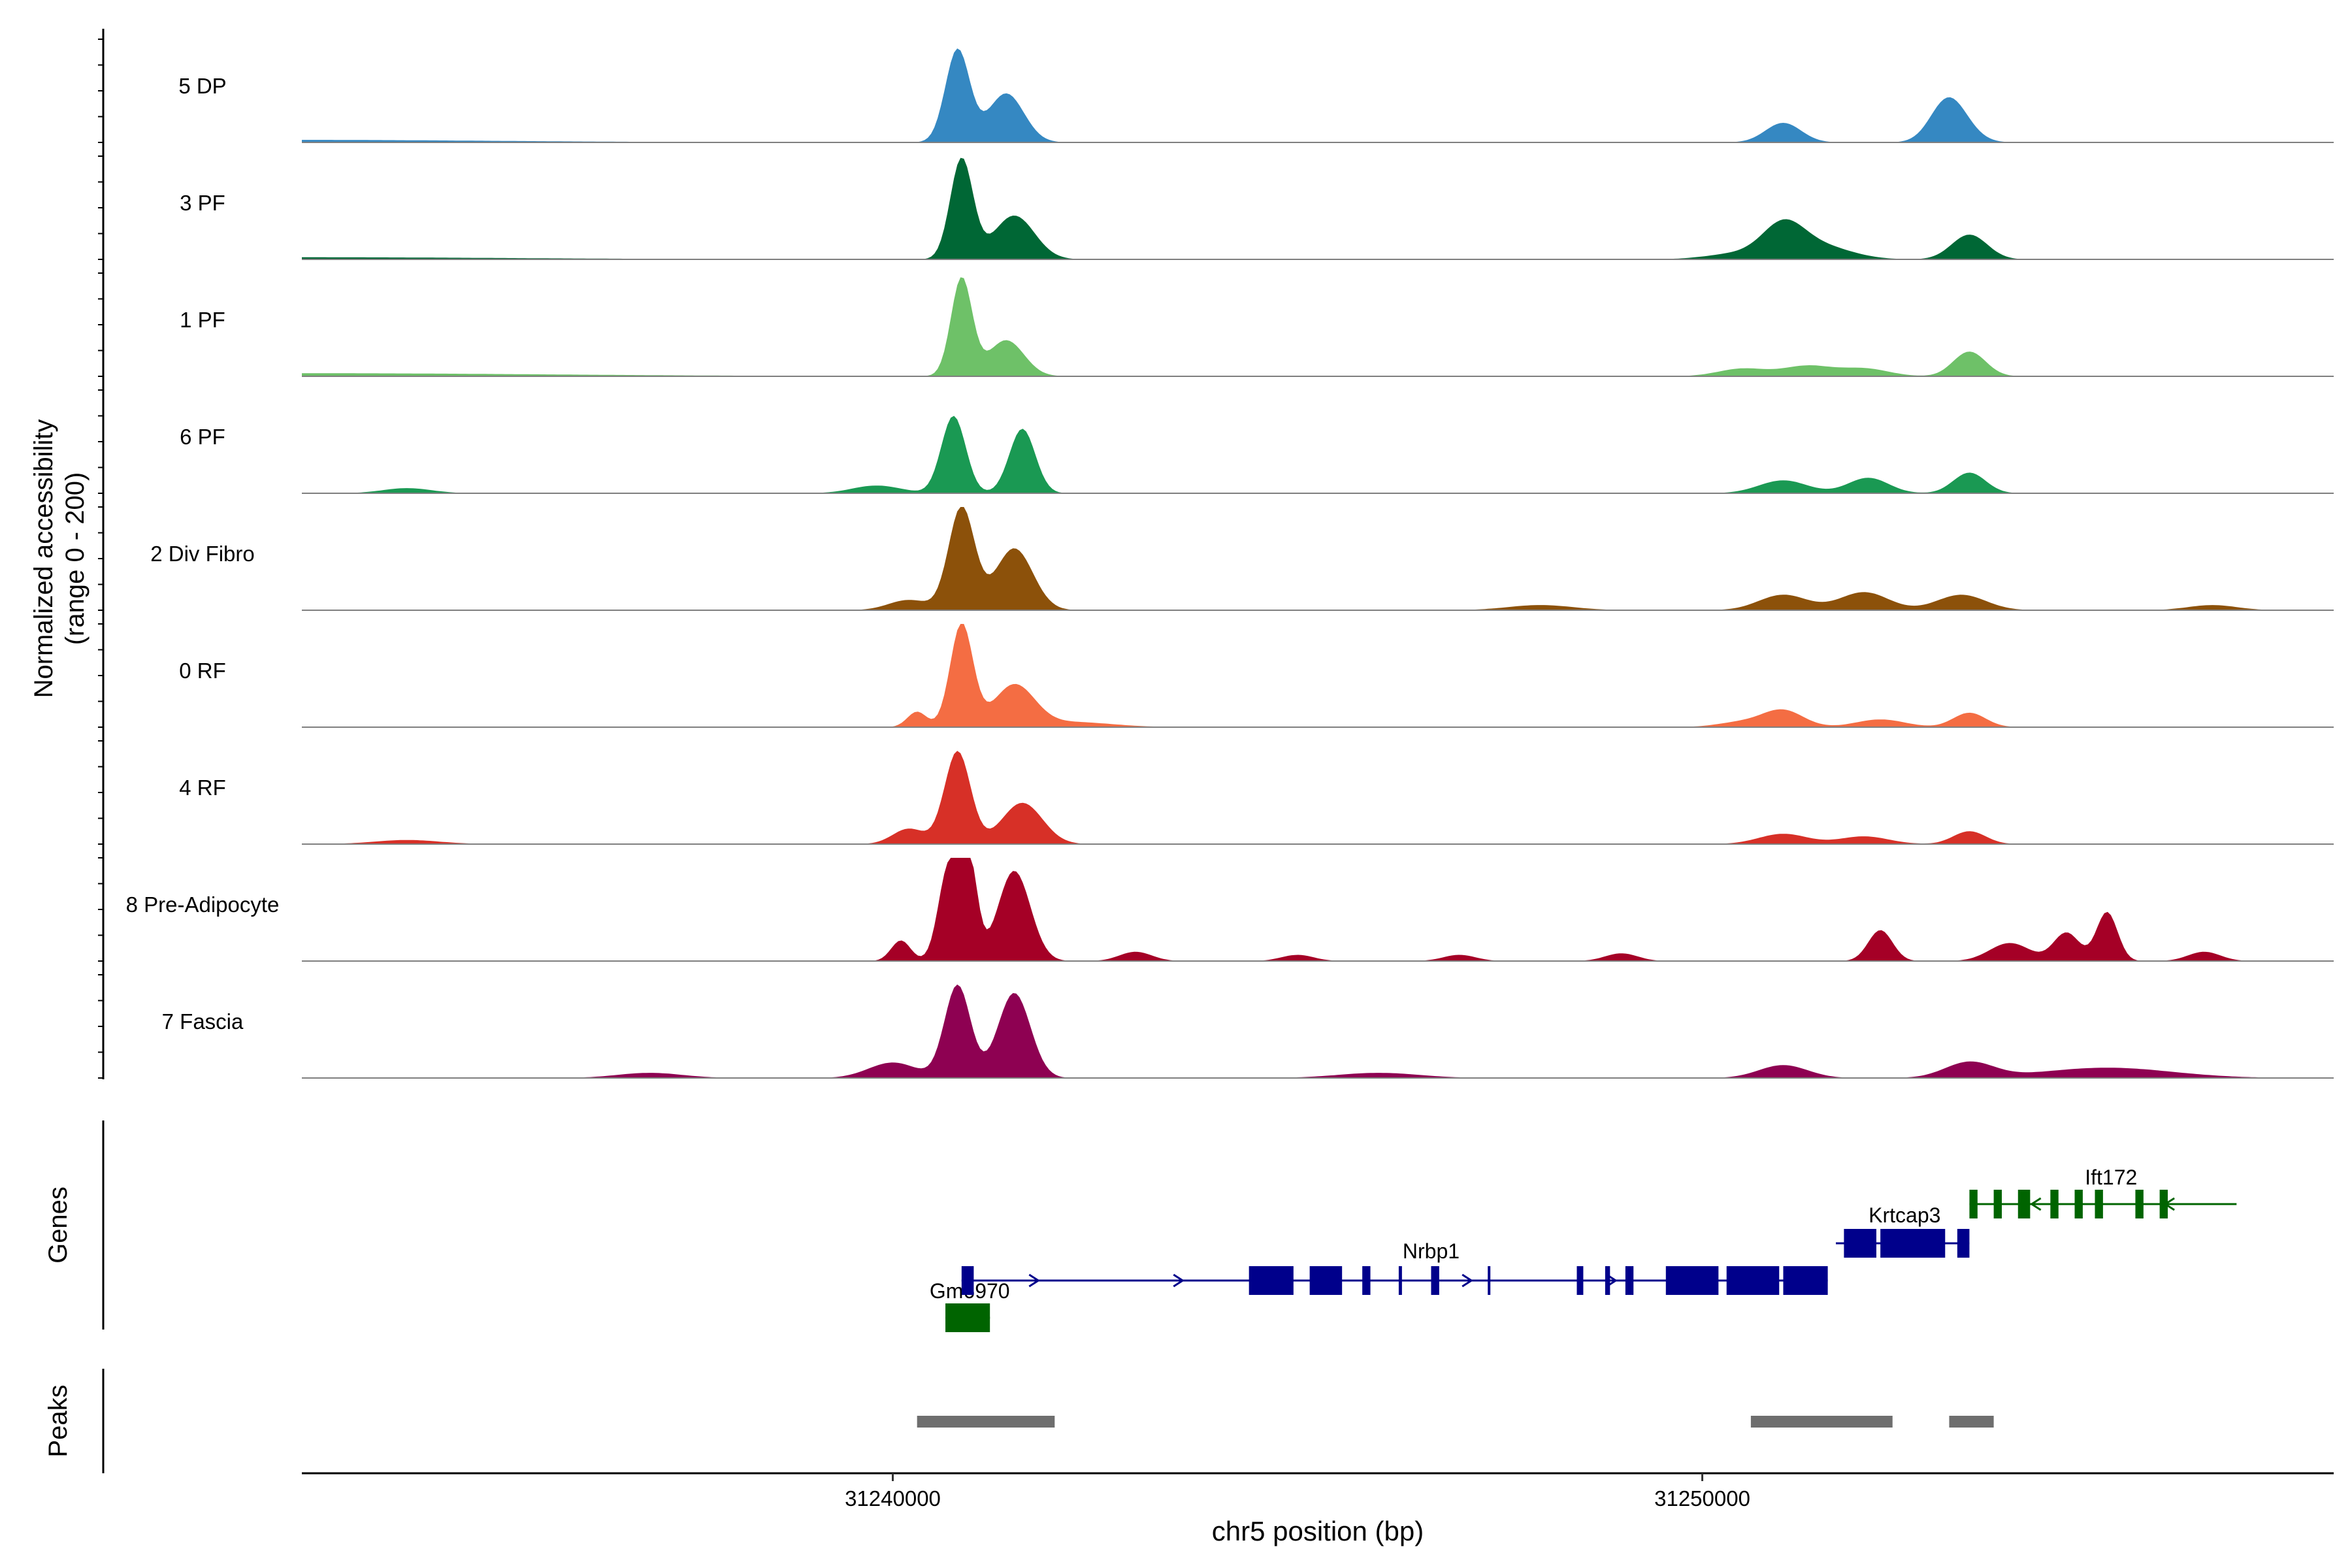 This screenshot has width=2352, height=1568. What do you see at coordinates (75, 558) in the screenshot?
I see `y-axis-sublabel: (range 0 - 200)` at bounding box center [75, 558].